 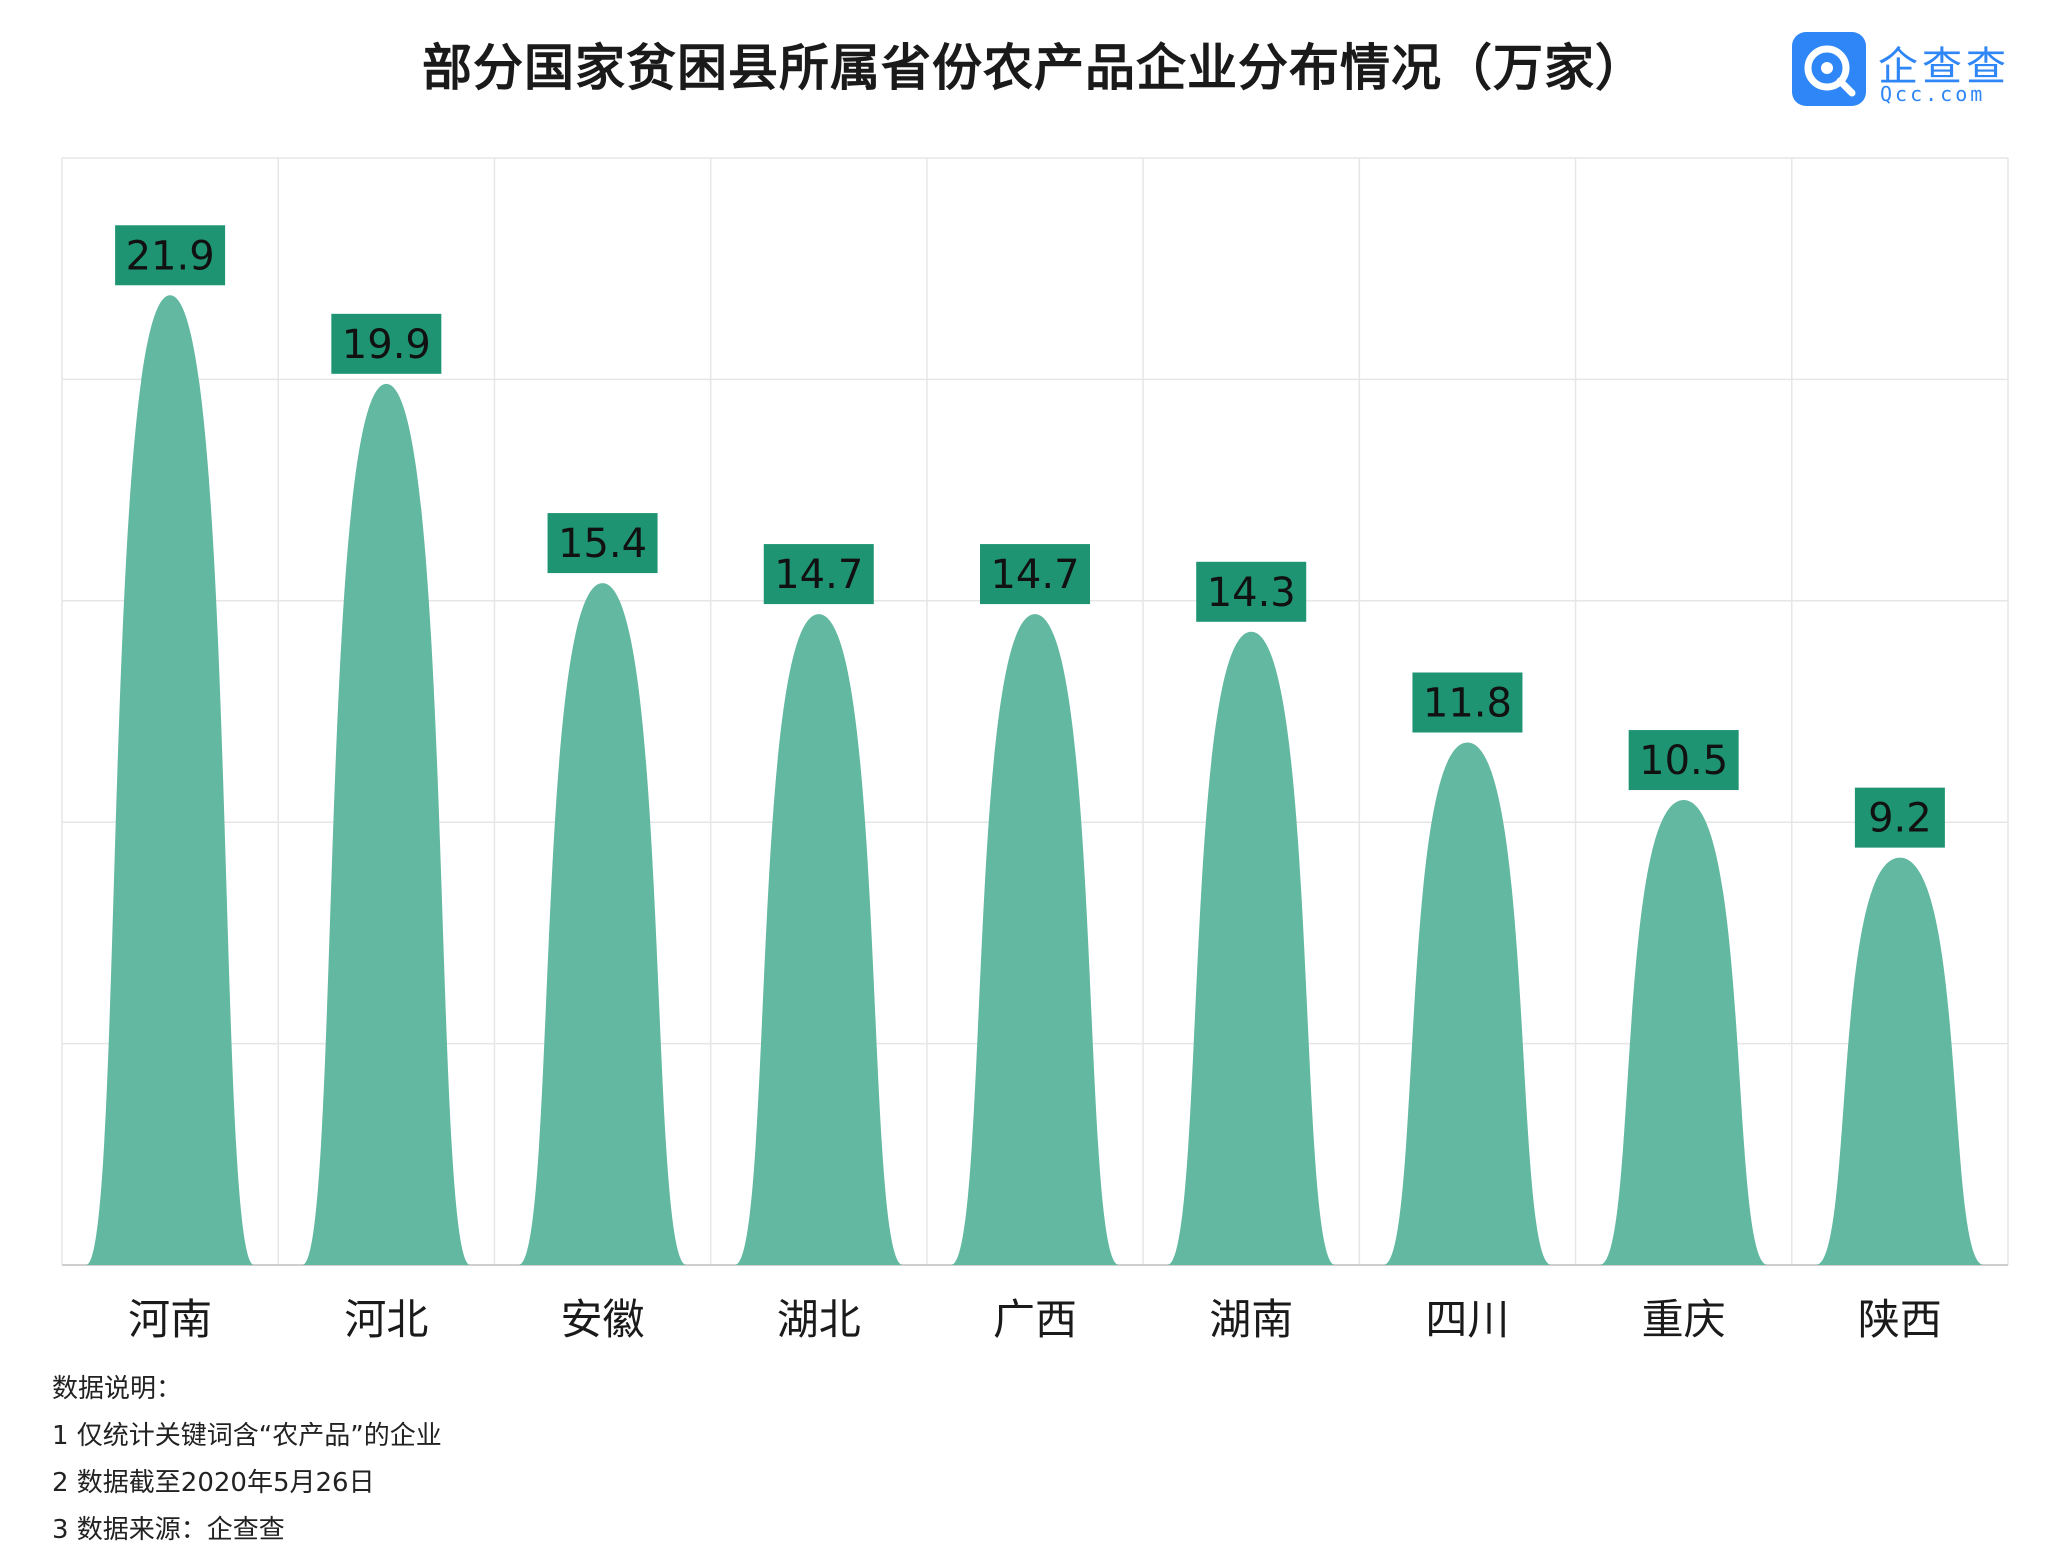 I want to click on chart-title: 部分国家贫困县所属省份农产品企业分布情况（万家）, so click(x=1034, y=68).